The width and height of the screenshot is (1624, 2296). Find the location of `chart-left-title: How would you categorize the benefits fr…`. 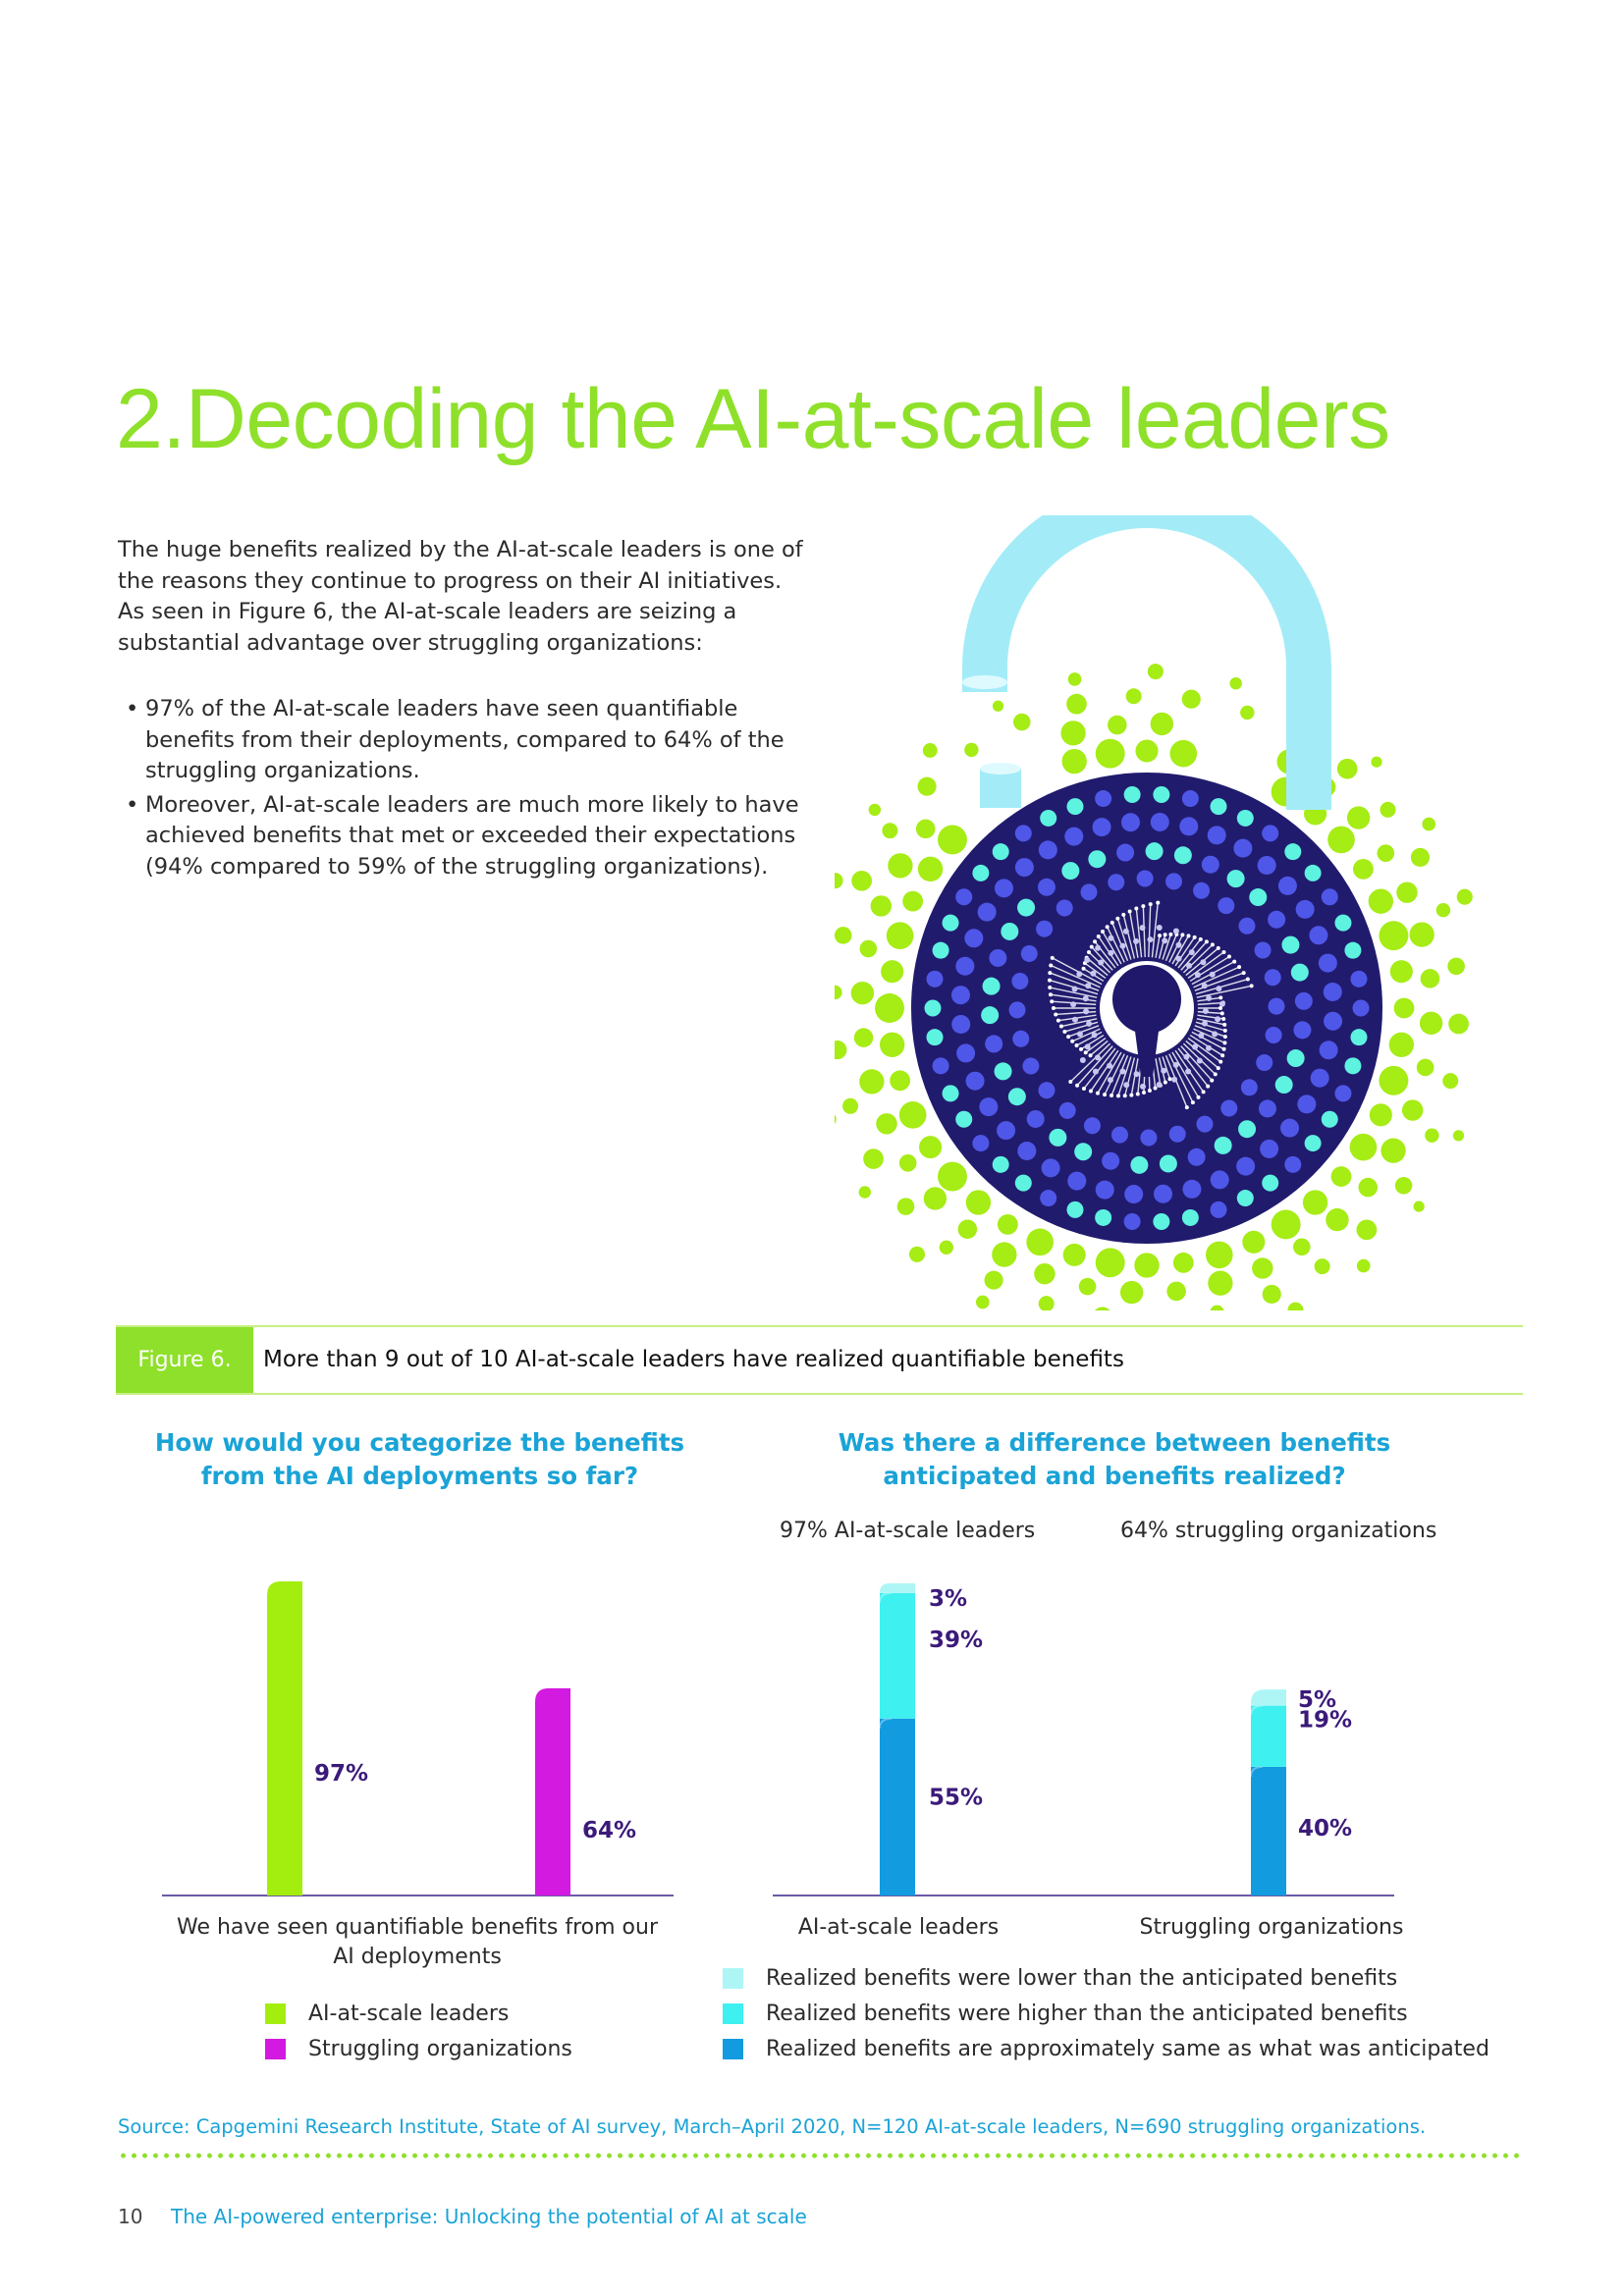

chart-left-title: How would you categorize the benefits fr… is located at coordinates (419, 1459).